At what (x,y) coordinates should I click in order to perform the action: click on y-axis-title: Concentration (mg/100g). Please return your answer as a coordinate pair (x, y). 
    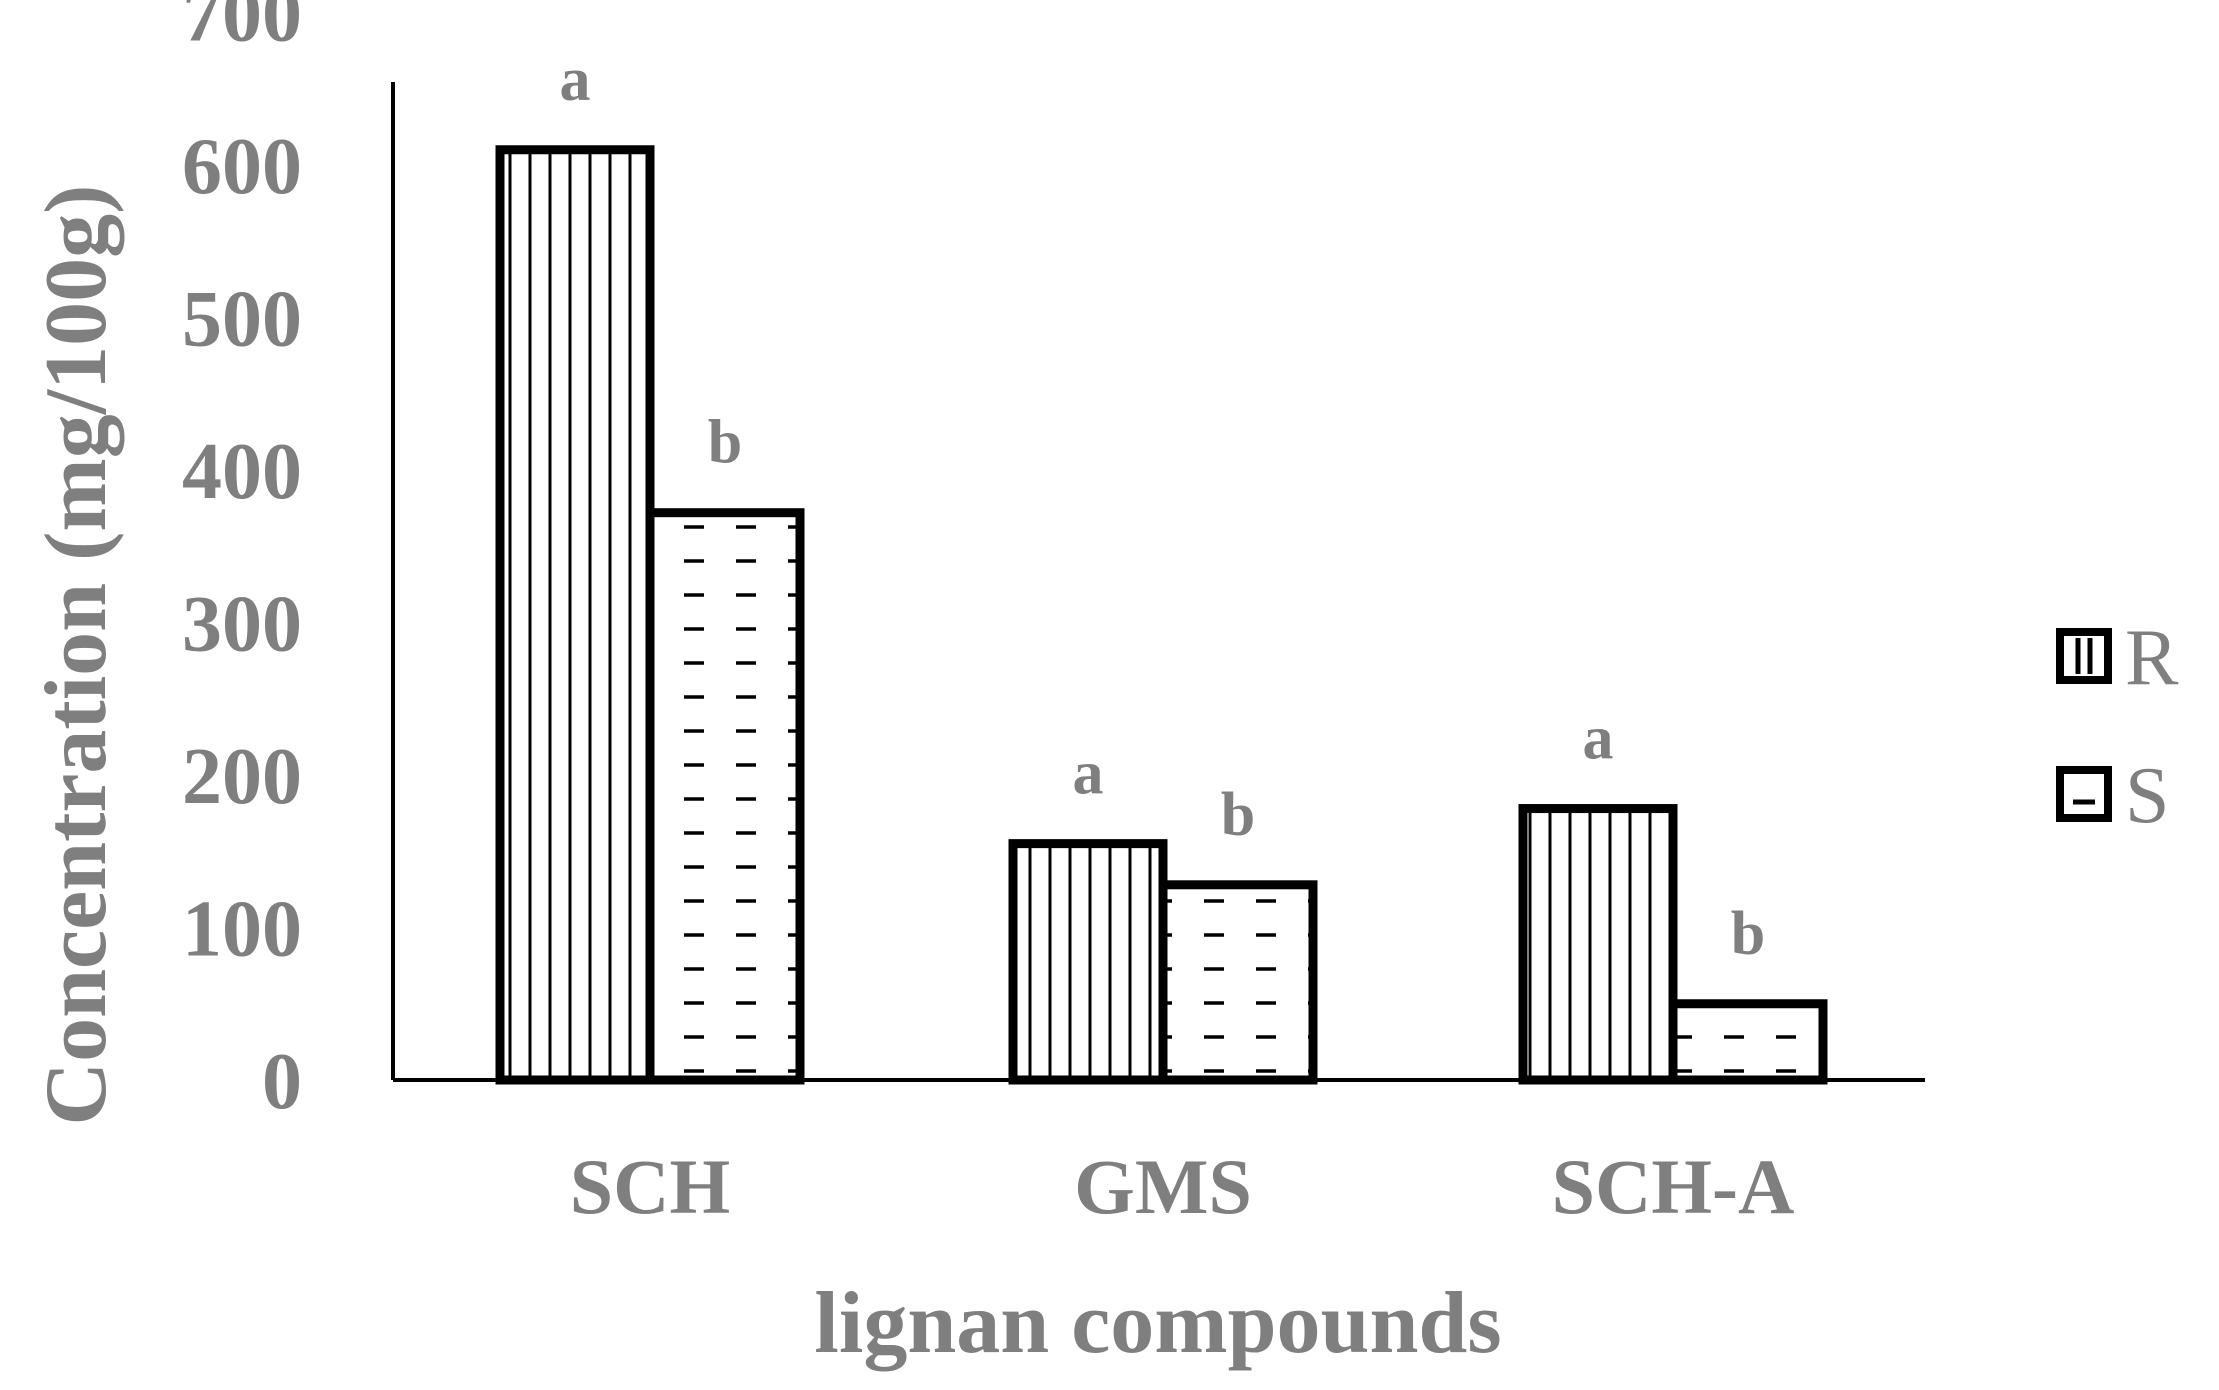
    Looking at the image, I should click on (76, 655).